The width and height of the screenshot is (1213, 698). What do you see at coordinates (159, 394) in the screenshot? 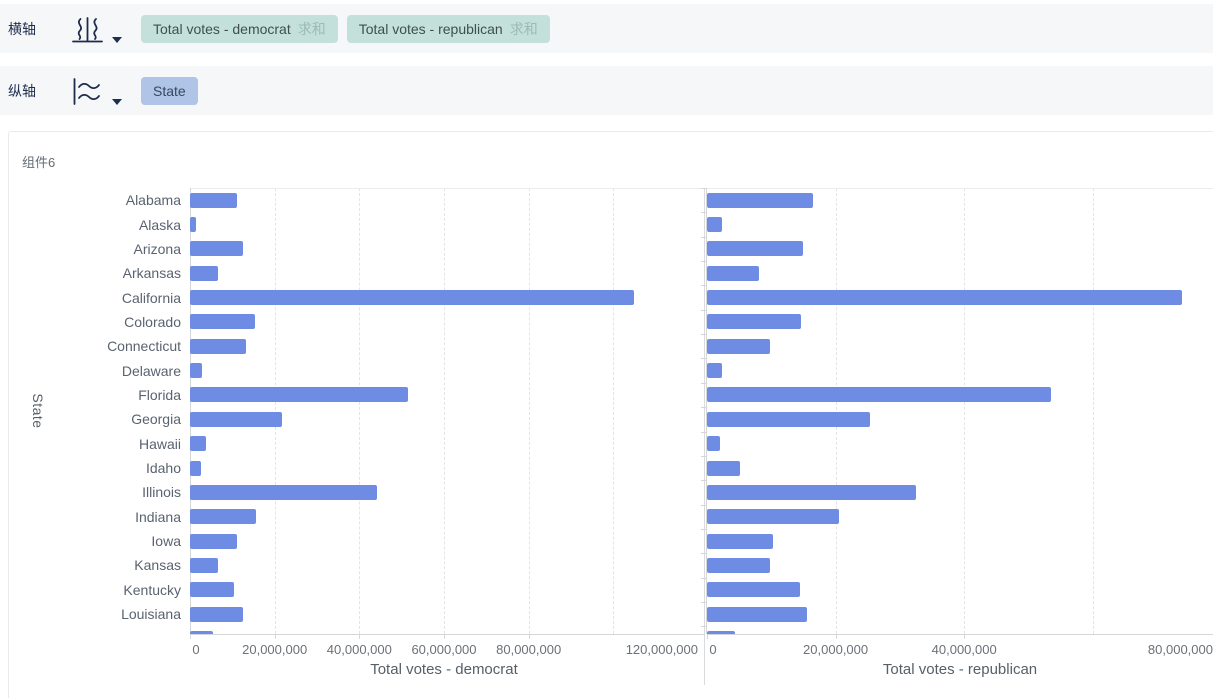
I see `y-axis-label: Florida` at bounding box center [159, 394].